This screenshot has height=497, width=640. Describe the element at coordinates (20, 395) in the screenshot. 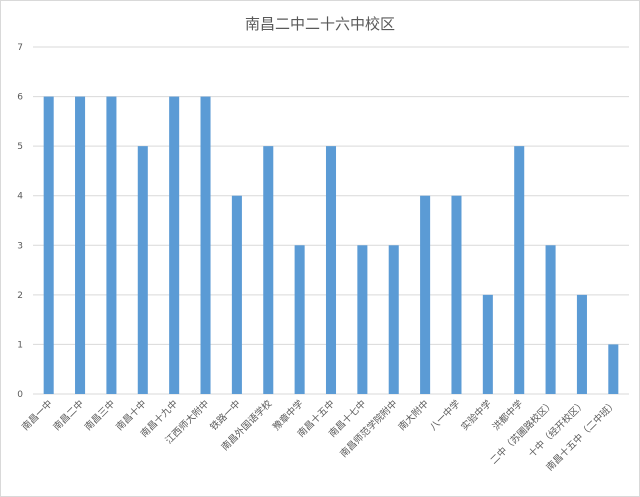

I see `y-tick-label: 0` at that location.